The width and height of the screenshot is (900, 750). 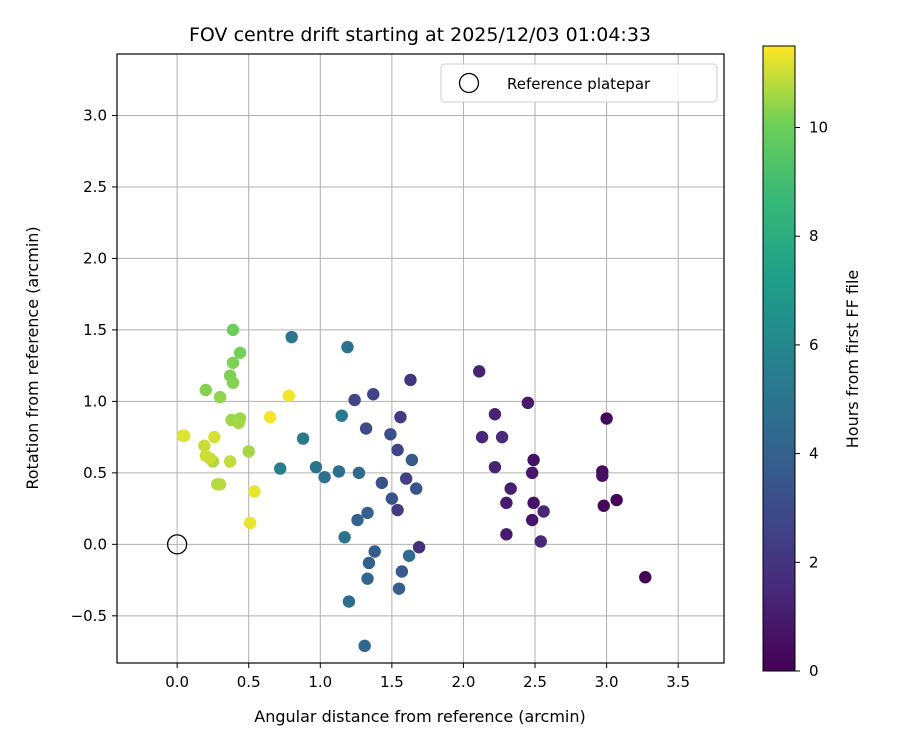 What do you see at coordinates (469, 83) in the screenshot?
I see `legend-marker-reference` at bounding box center [469, 83].